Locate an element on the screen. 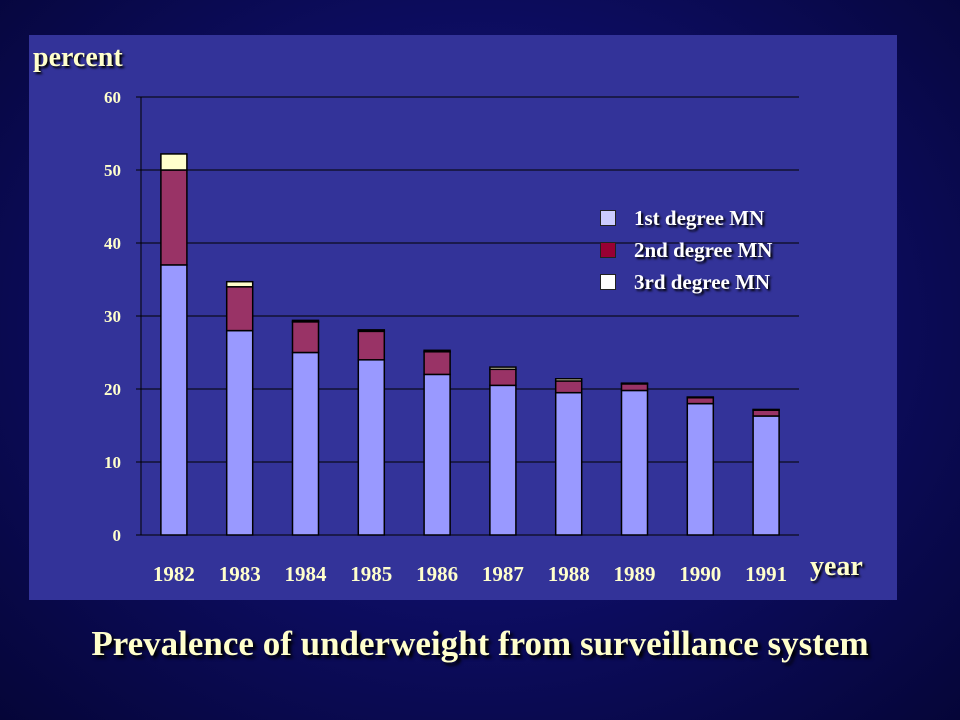 The image size is (960, 720). legend-item-1st-degree: 1st degree MN is located at coordinates (686, 218).